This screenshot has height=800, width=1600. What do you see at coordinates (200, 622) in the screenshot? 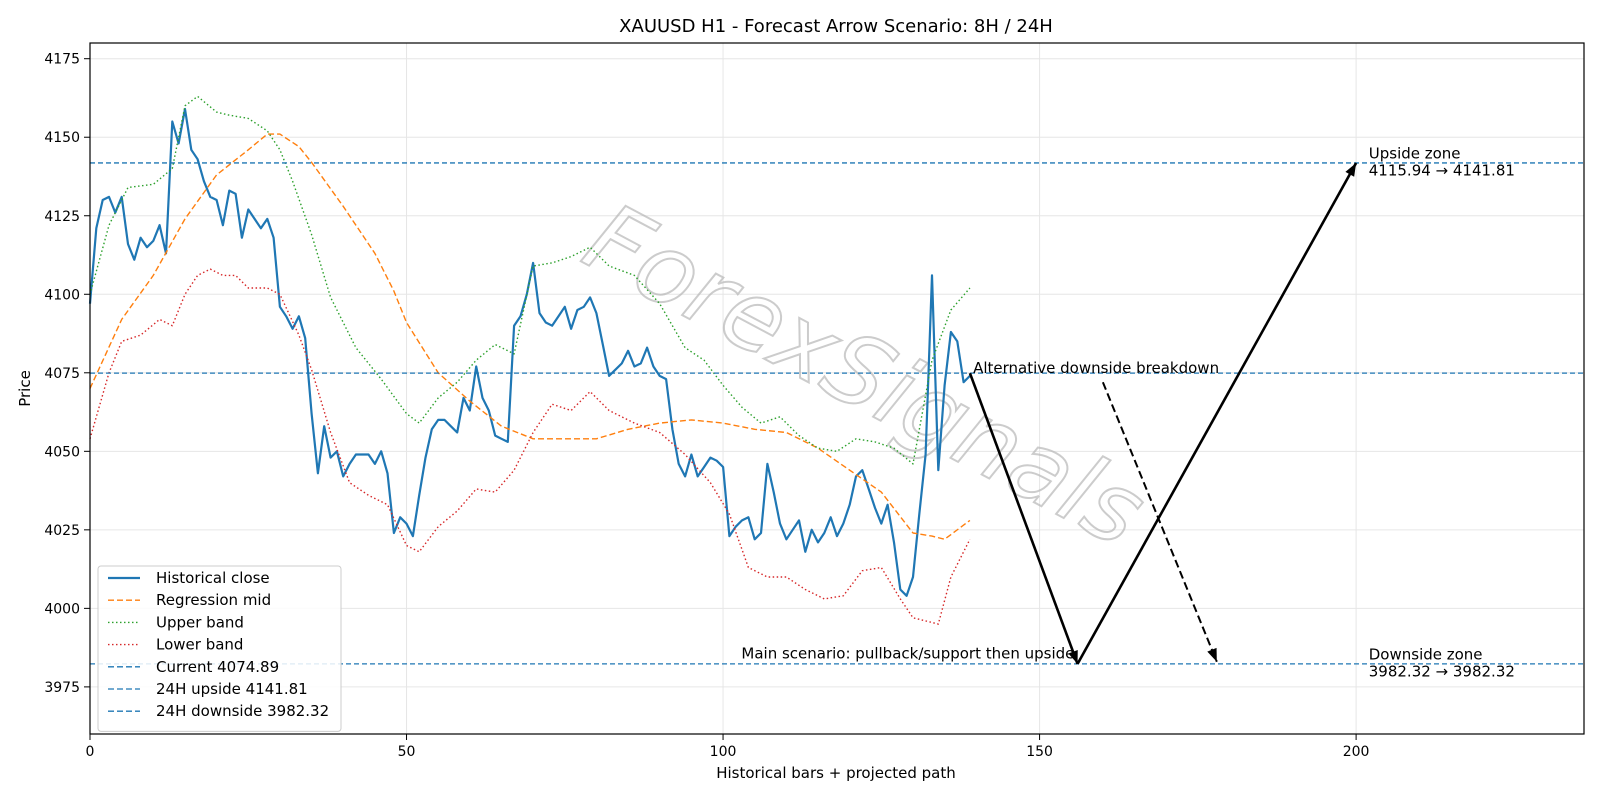
I see `legend-label: Upper band` at bounding box center [200, 622].